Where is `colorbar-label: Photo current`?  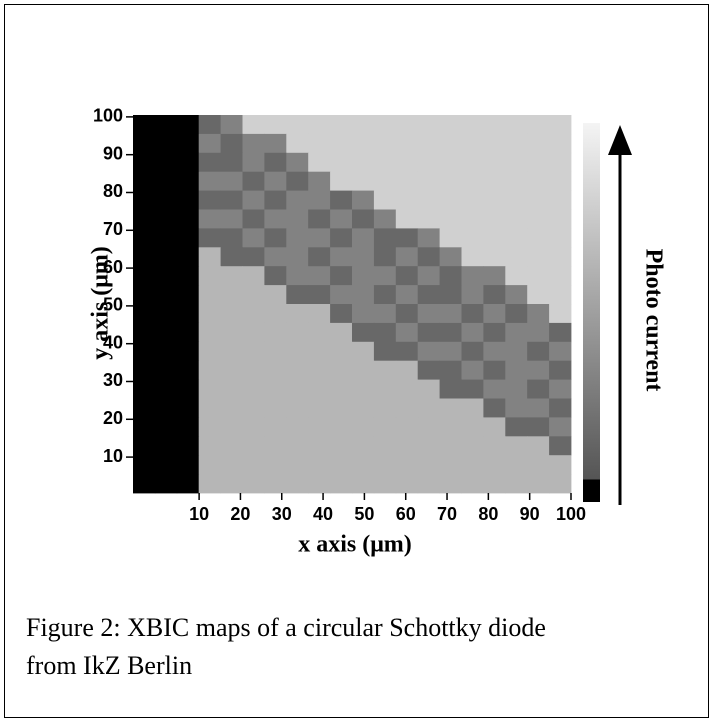
colorbar-label: Photo current is located at coordinates (653, 320).